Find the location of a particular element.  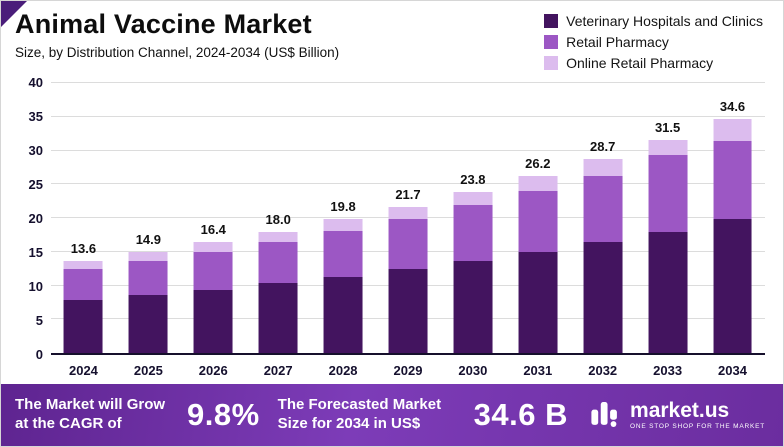

bar-column: 28.7 is located at coordinates (602, 218).